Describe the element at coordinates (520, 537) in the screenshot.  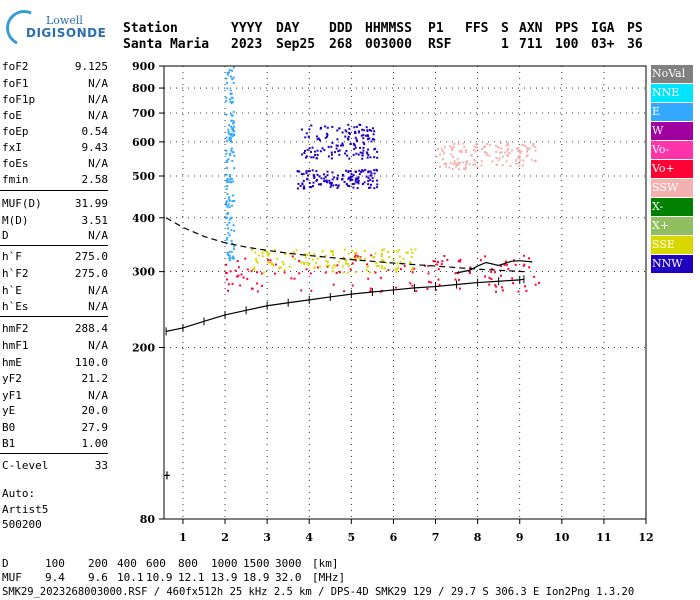
I see `x-tick-label: 9` at that location.